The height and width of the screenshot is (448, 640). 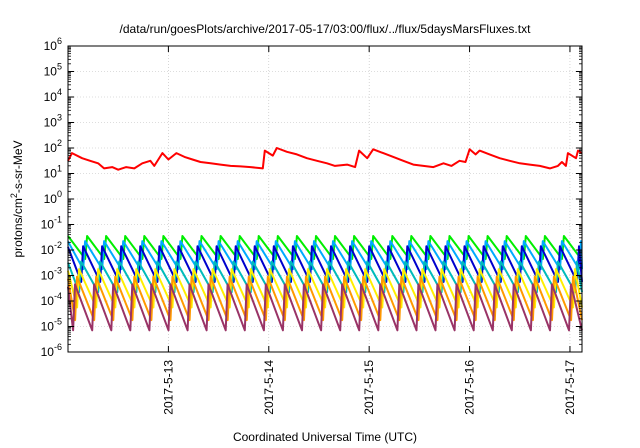 I want to click on y-tick-label: 10³, so click(x=53, y=121).